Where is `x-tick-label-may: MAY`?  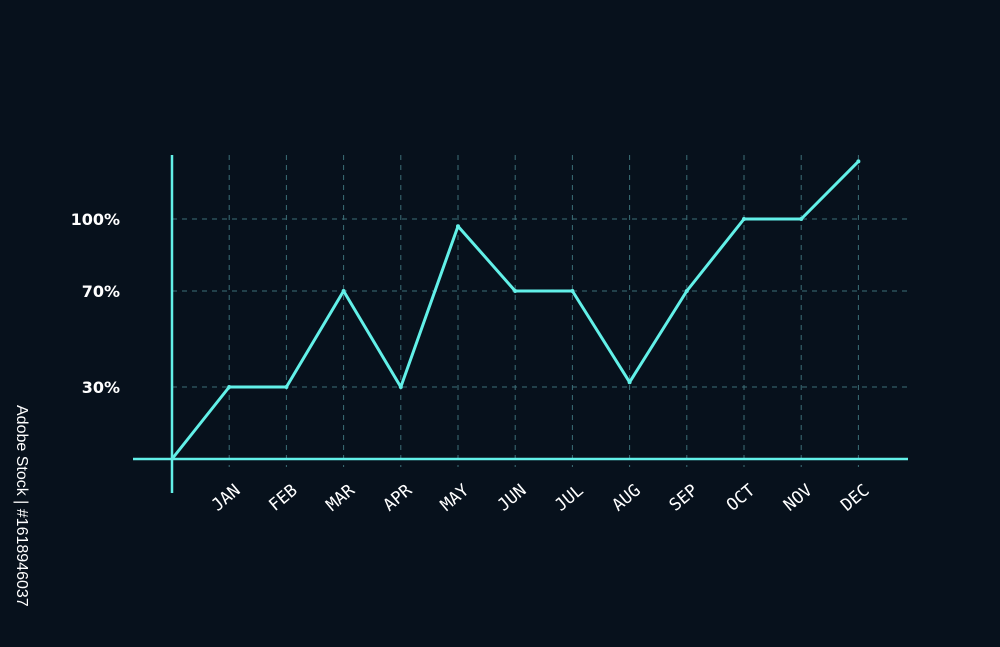
x-tick-label-may: MAY is located at coordinates (455, 498).